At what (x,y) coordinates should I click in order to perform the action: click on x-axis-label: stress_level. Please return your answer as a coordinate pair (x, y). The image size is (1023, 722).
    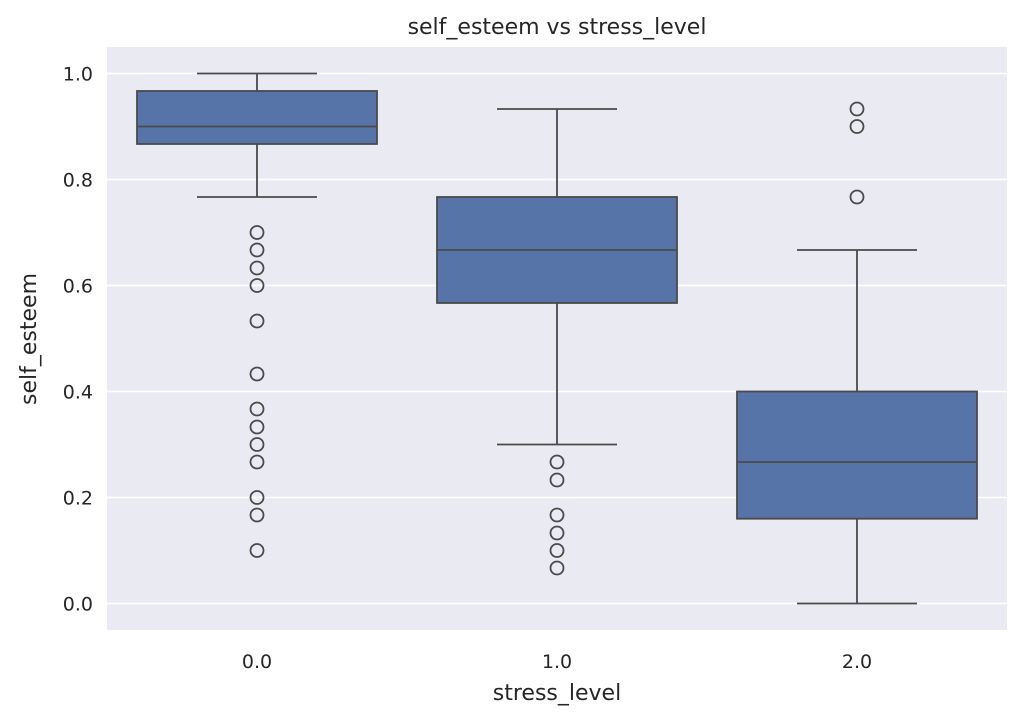
    Looking at the image, I should click on (557, 693).